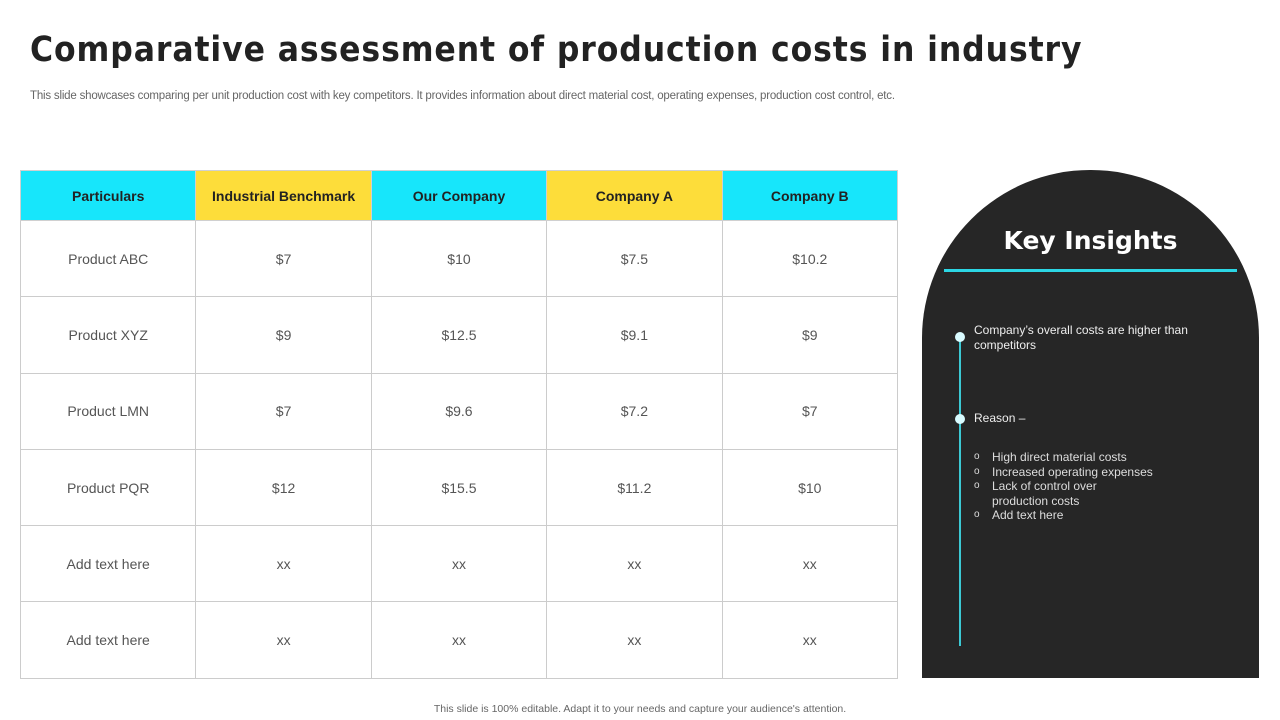  I want to click on reason-item: Lack of control over production costs, so click(1039, 493).